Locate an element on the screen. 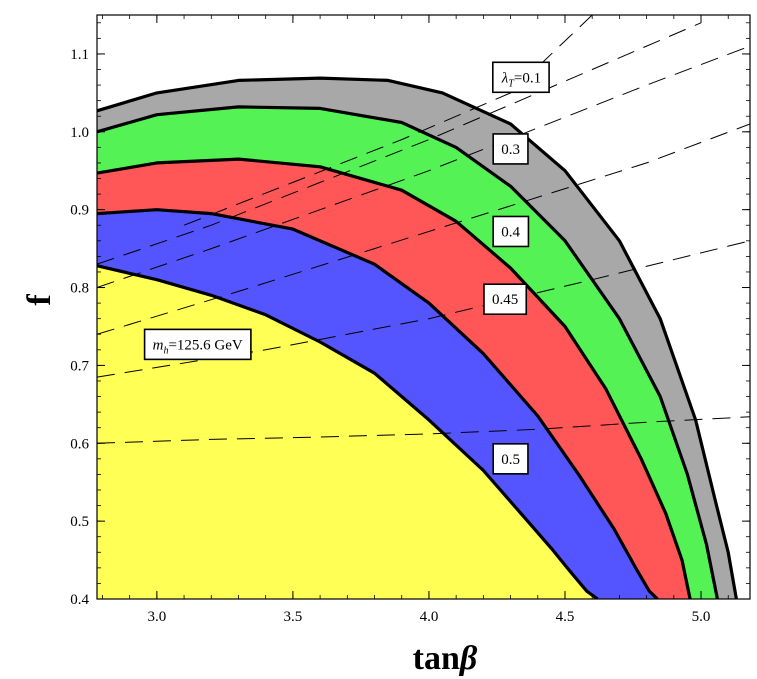 The image size is (757, 679). contour-label-5: mh=125.6 GeV is located at coordinates (197, 344).